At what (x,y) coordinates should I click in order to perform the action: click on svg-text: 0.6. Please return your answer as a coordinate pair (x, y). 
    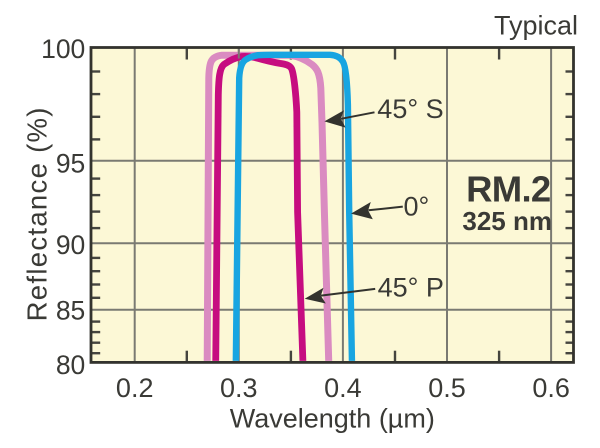
    Looking at the image, I should click on (551, 388).